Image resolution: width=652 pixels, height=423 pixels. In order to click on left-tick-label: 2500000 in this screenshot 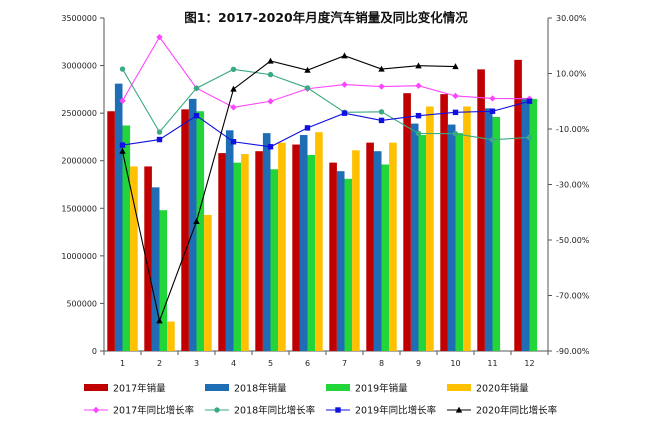, I will do `click(79, 113)`.